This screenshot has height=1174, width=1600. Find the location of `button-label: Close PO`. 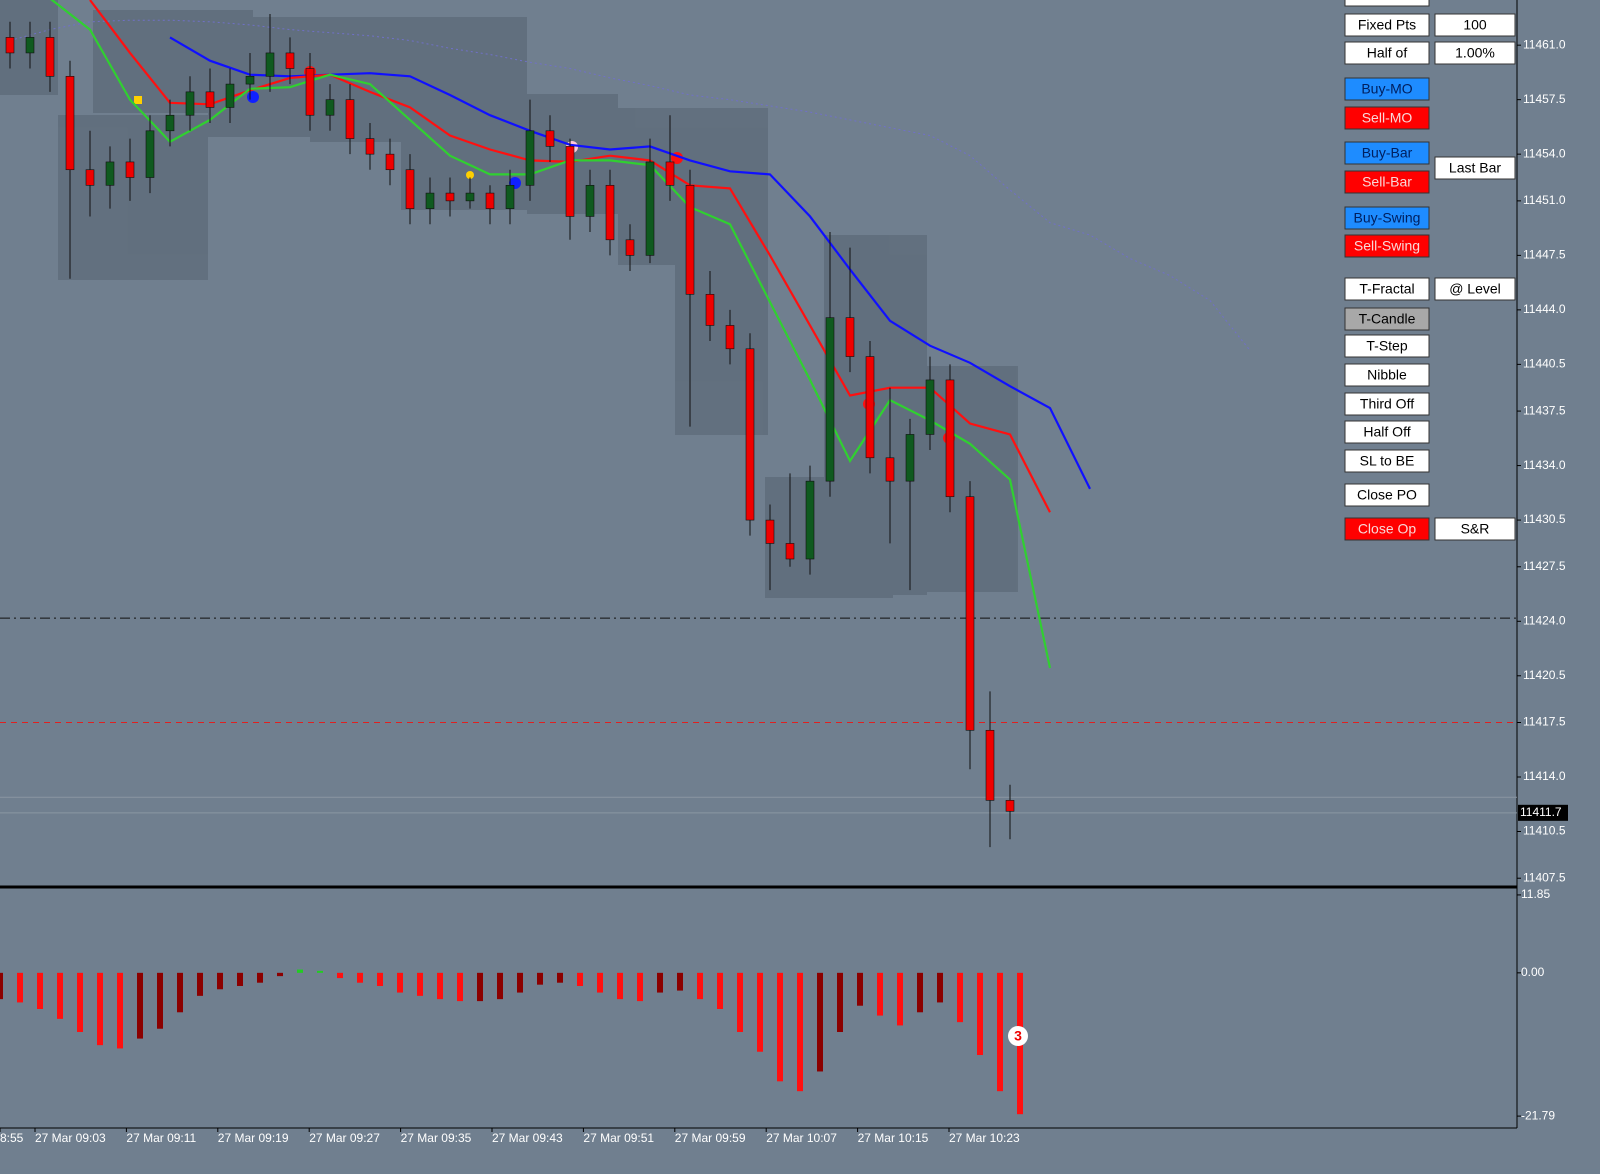

button-label: Close PO is located at coordinates (1387, 495).